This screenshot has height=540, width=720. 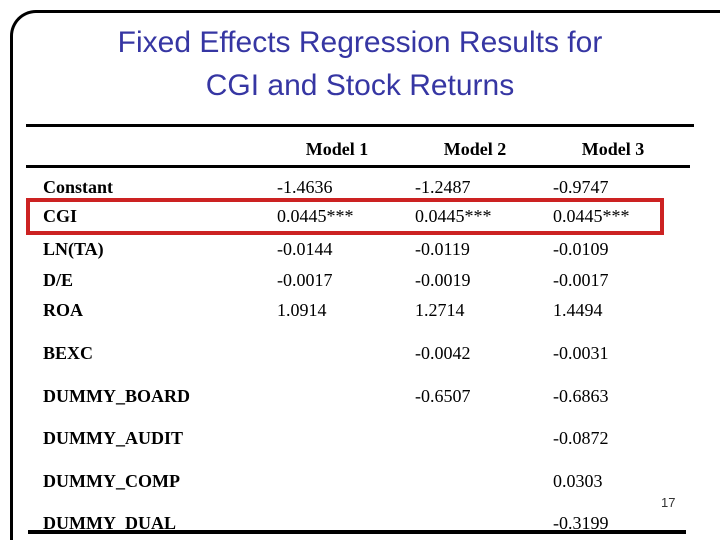 I want to click on cell-model1: -0.0017, so click(x=305, y=280).